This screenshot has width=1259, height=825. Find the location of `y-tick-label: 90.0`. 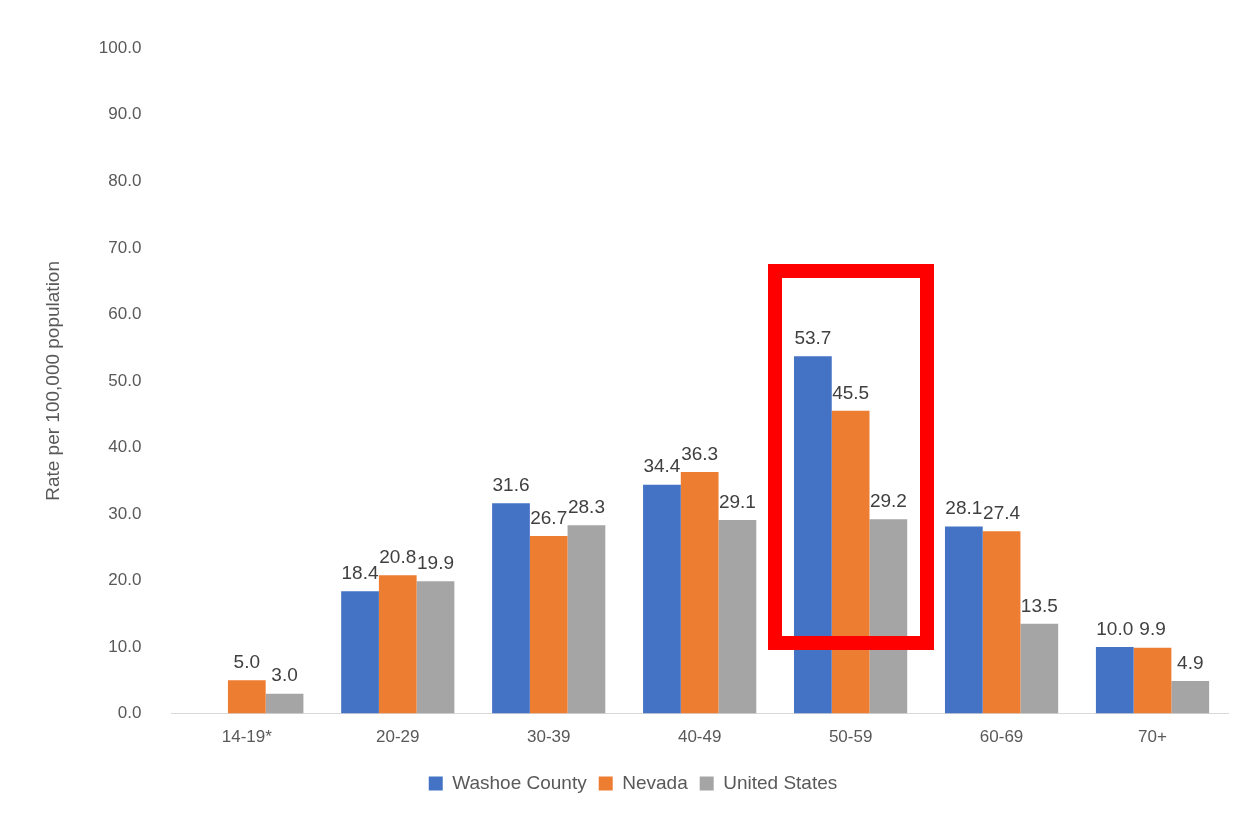

y-tick-label: 90.0 is located at coordinates (125, 114).